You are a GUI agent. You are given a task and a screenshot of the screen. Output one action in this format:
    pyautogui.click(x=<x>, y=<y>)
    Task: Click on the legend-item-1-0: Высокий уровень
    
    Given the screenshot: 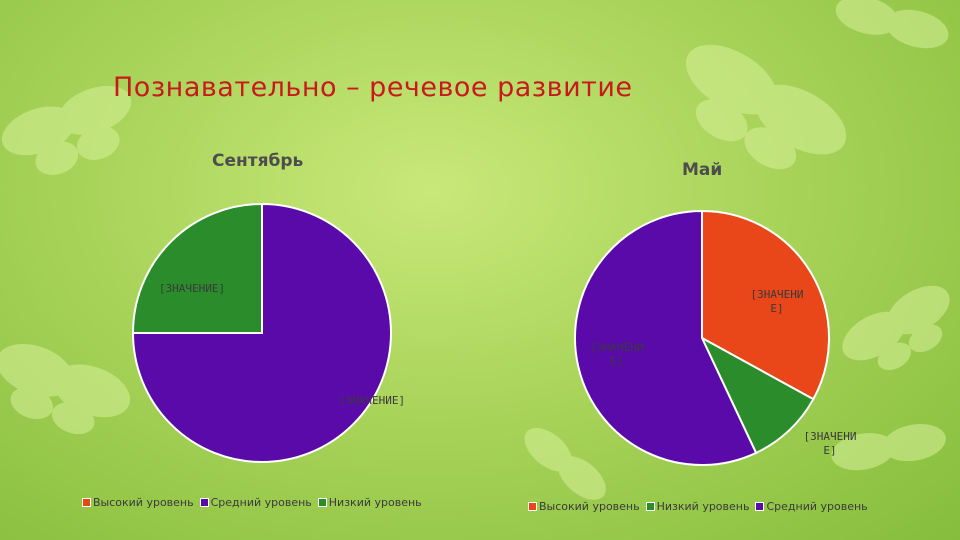 What is the action you would take?
    pyautogui.click(x=584, y=506)
    